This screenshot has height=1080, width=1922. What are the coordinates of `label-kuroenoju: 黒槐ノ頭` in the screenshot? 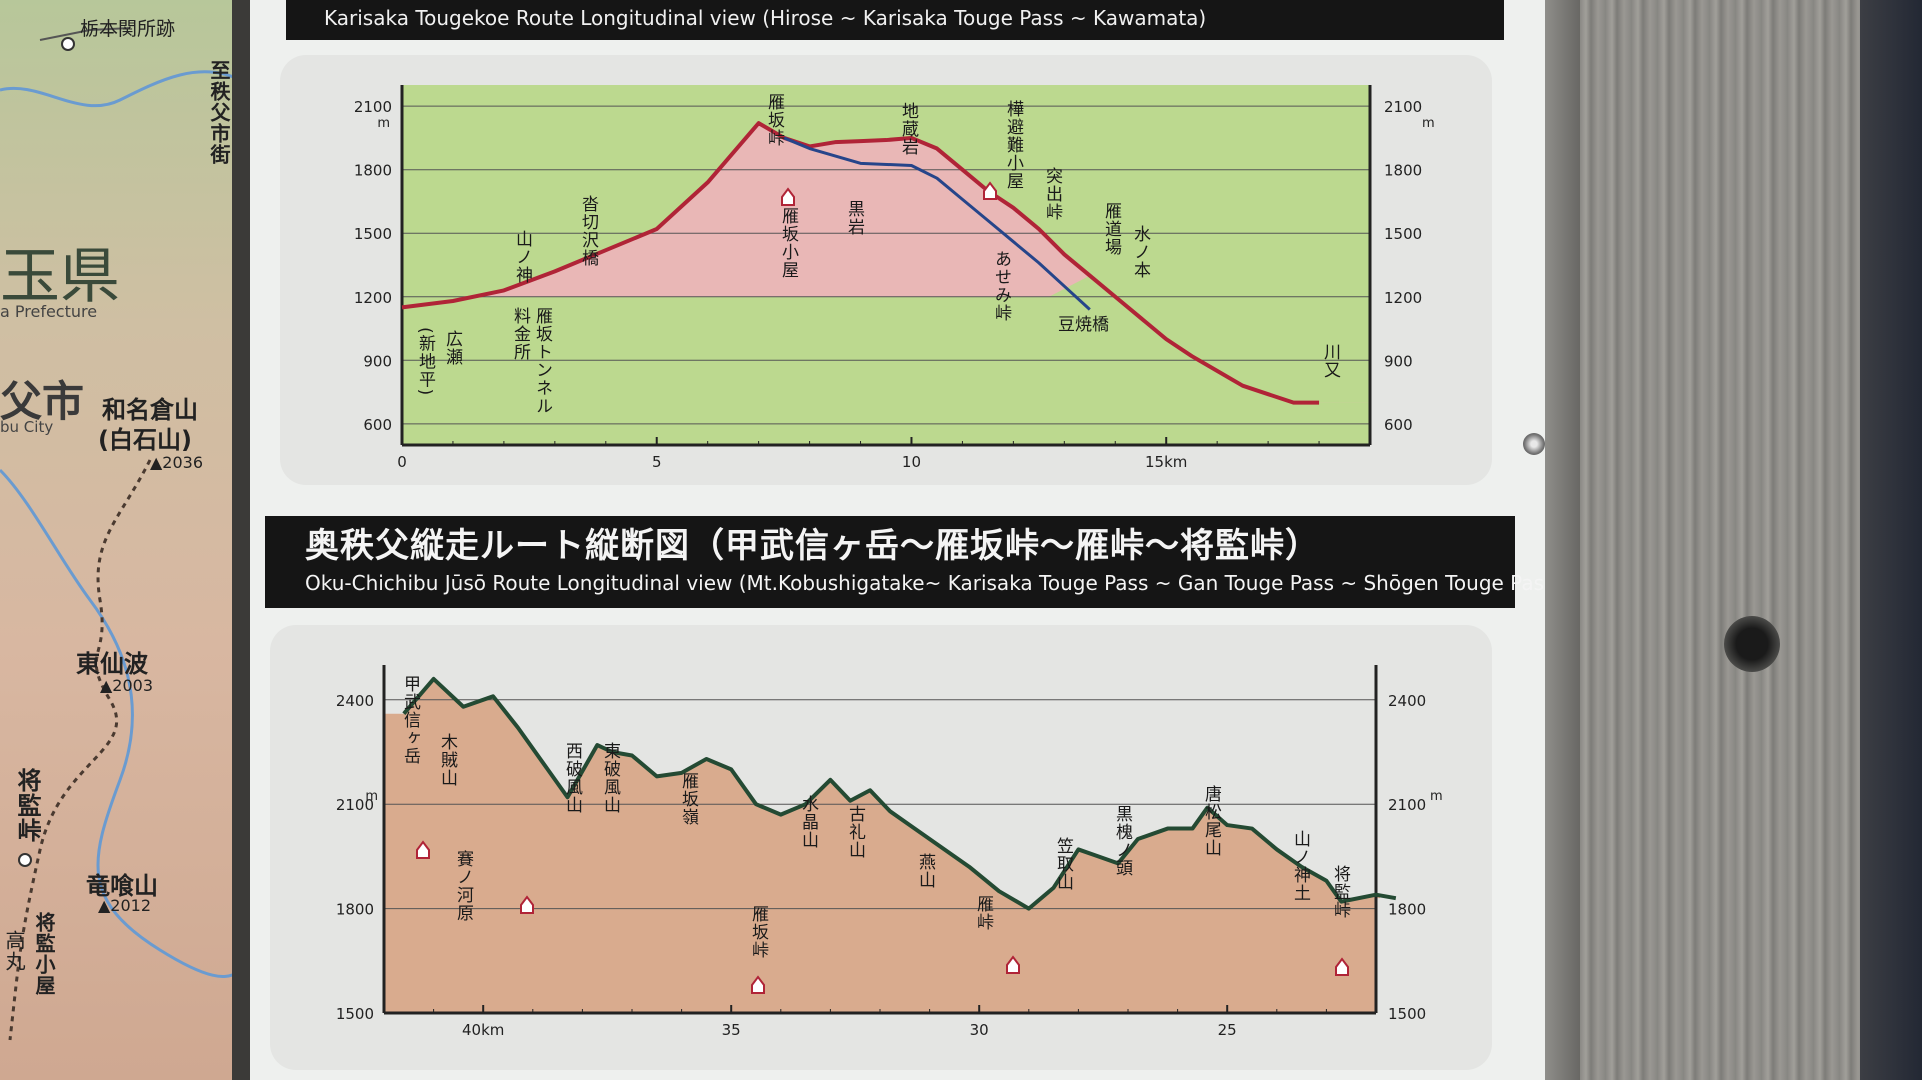 It's located at (1122, 841).